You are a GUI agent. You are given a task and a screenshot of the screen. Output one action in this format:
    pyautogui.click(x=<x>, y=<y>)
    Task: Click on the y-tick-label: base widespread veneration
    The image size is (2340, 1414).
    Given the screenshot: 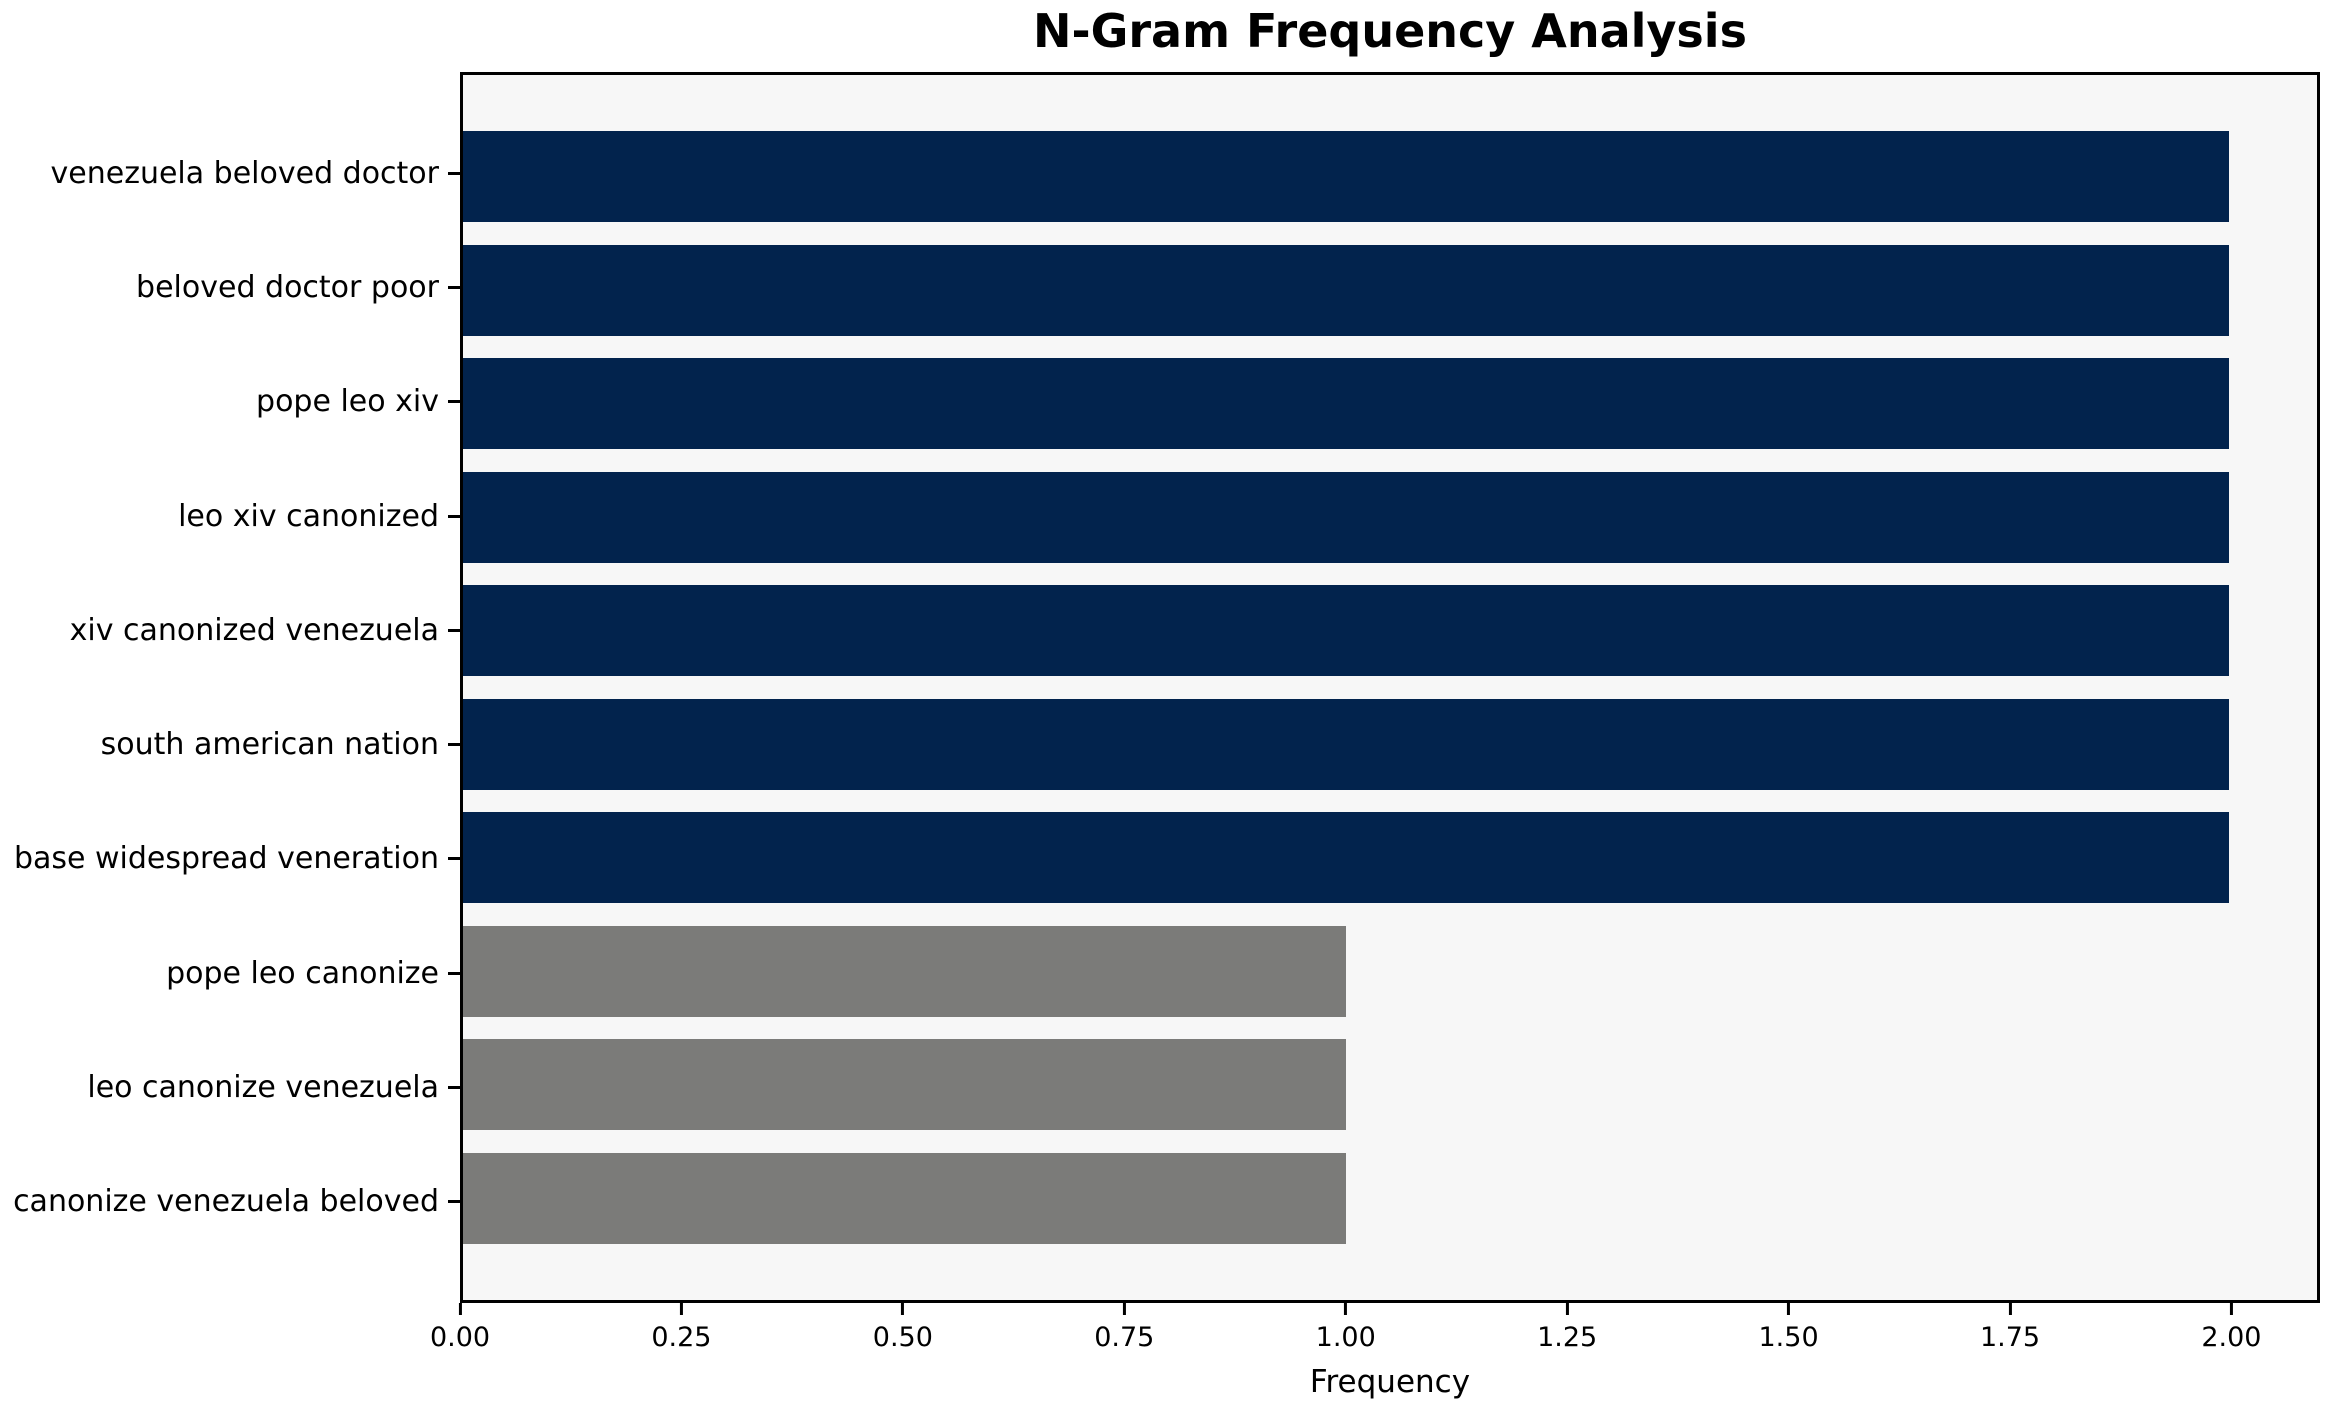 What is the action you would take?
    pyautogui.click(x=226, y=859)
    